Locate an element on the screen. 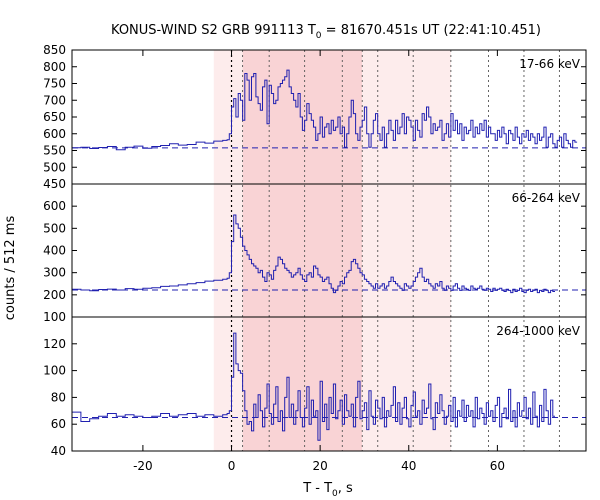  x-axis-label-rest: , s is located at coordinates (345, 488).